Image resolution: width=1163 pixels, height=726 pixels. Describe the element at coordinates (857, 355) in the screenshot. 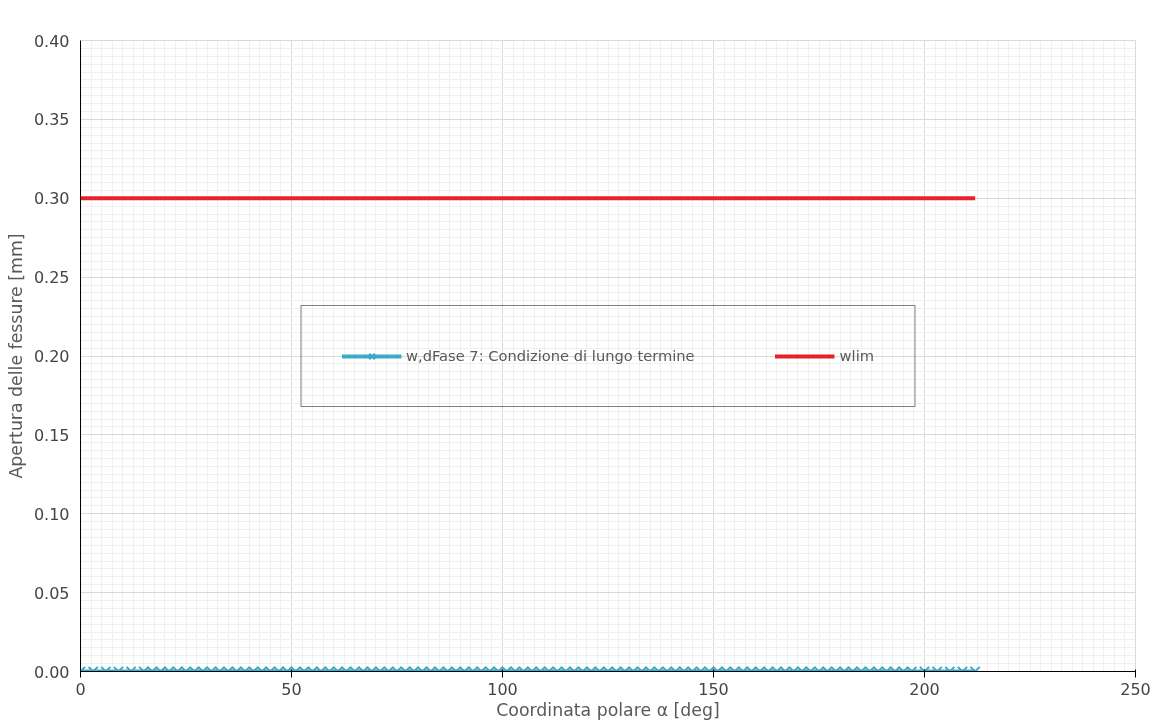

I see `legend-label: wlim` at that location.